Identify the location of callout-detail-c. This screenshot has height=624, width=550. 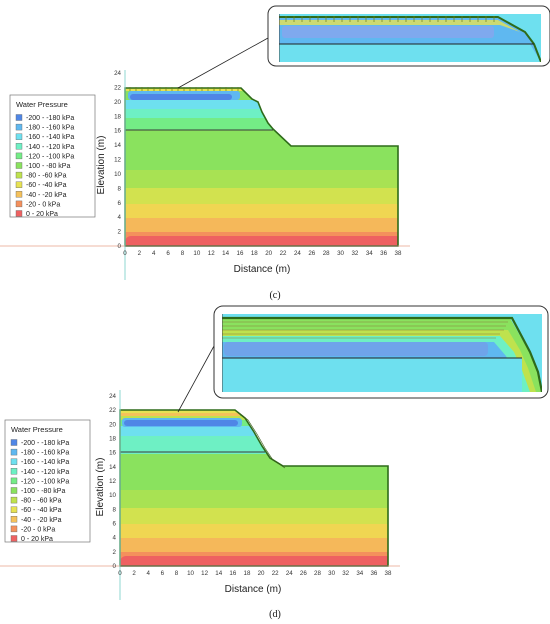
(410, 38).